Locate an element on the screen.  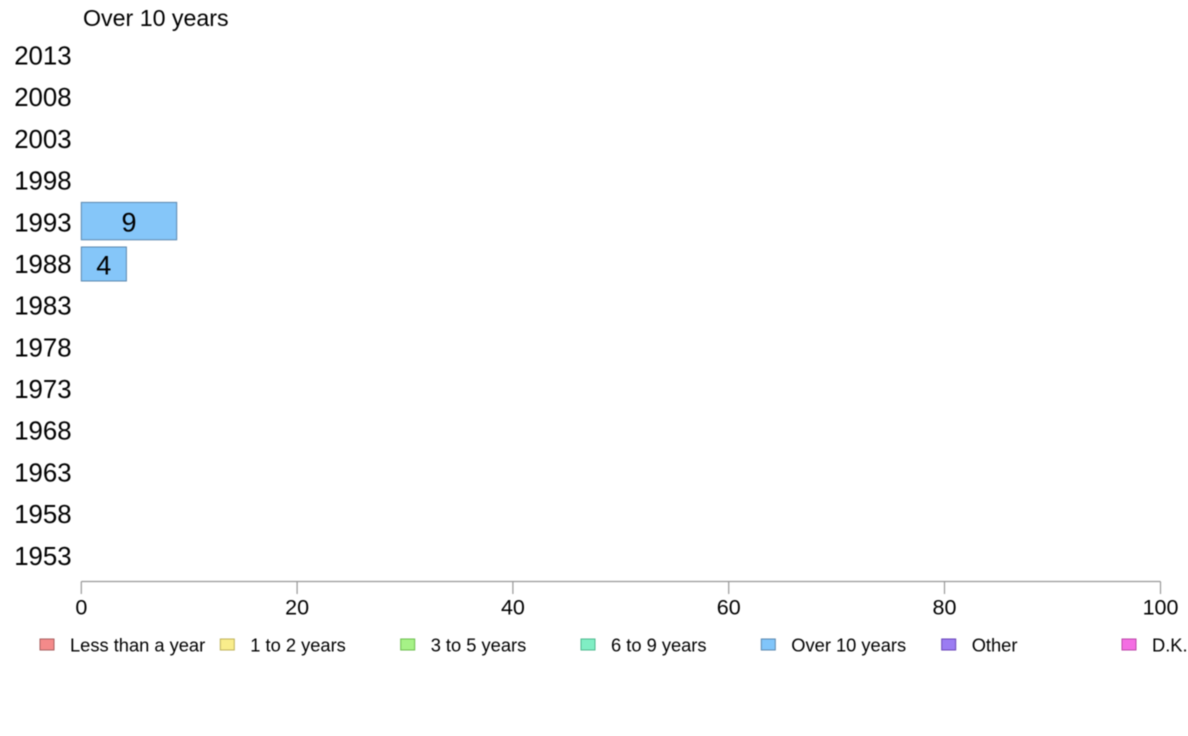
svg-text: 1958 is located at coordinates (42, 515).